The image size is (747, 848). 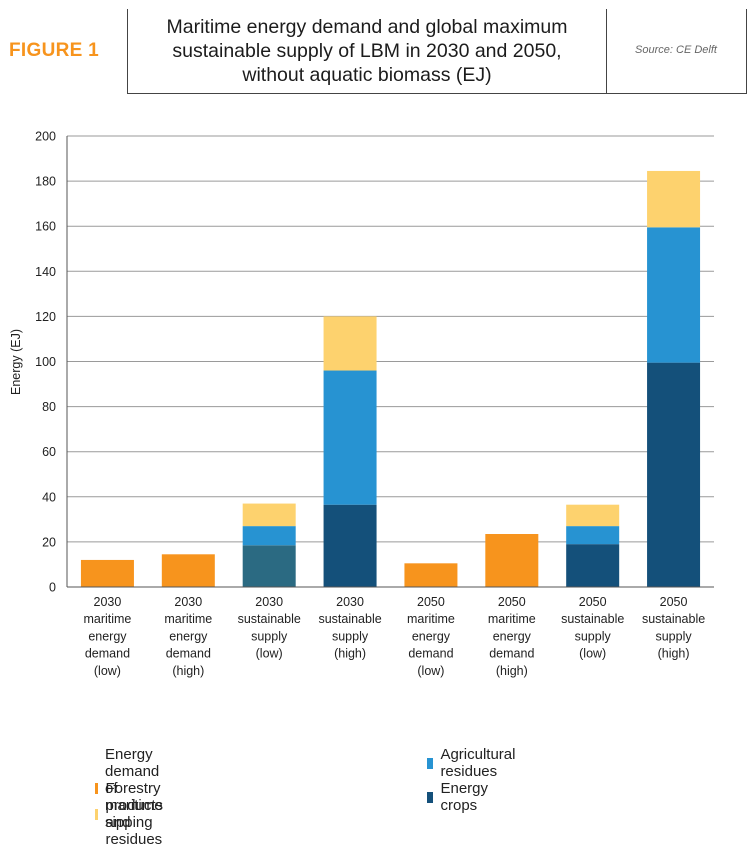 I want to click on y-tick-label: 140, so click(x=45, y=272).